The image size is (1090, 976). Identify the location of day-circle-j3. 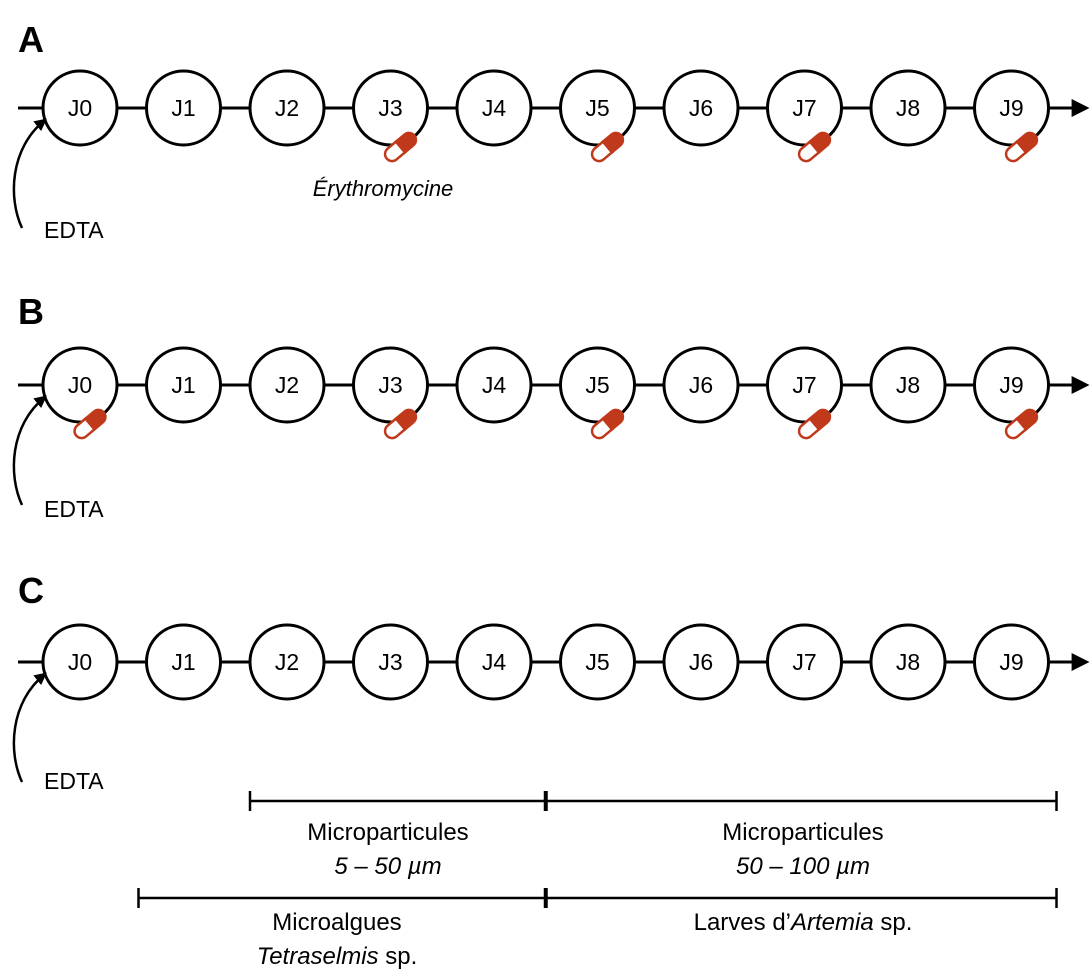
(390, 662).